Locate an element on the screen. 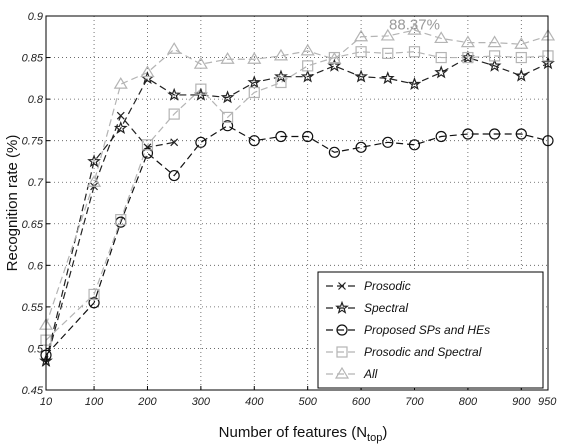  x-axis-label: Number of features (Ntop) is located at coordinates (303, 434).